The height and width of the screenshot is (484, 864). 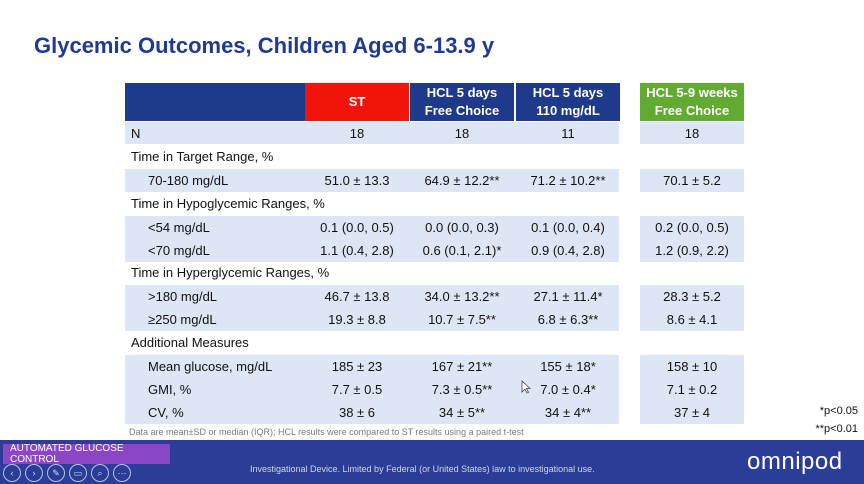 What do you see at coordinates (568, 227) in the screenshot?
I see `table-cell: 0.1 (0.0, 0.4)` at bounding box center [568, 227].